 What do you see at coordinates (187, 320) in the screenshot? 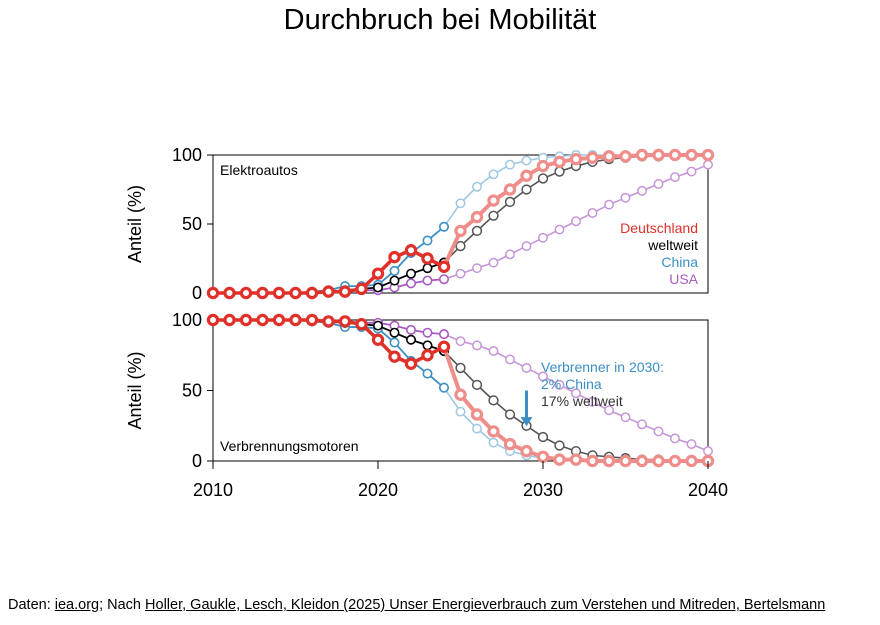
I see `panel2-ytick-label: 100` at bounding box center [187, 320].